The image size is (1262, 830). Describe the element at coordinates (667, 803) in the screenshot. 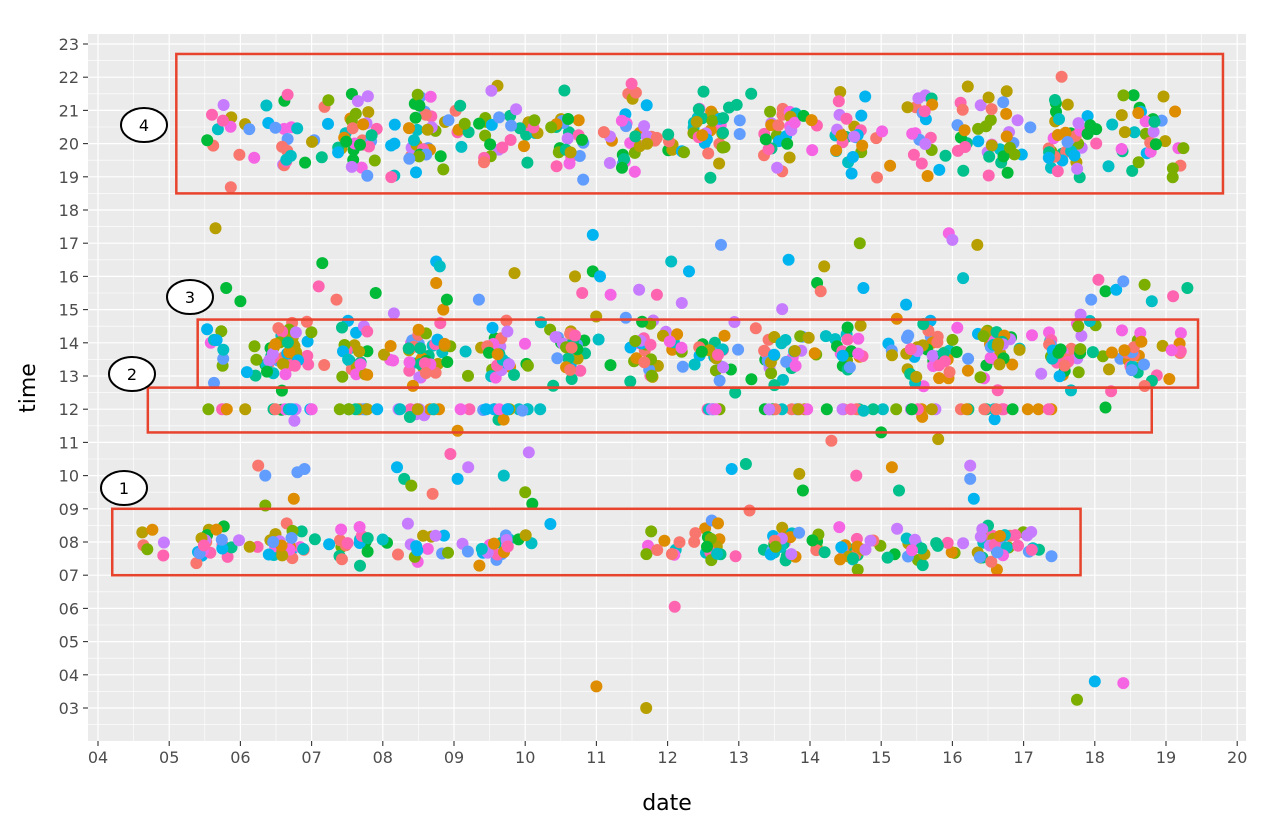

I see `x-axis-title: date` at that location.